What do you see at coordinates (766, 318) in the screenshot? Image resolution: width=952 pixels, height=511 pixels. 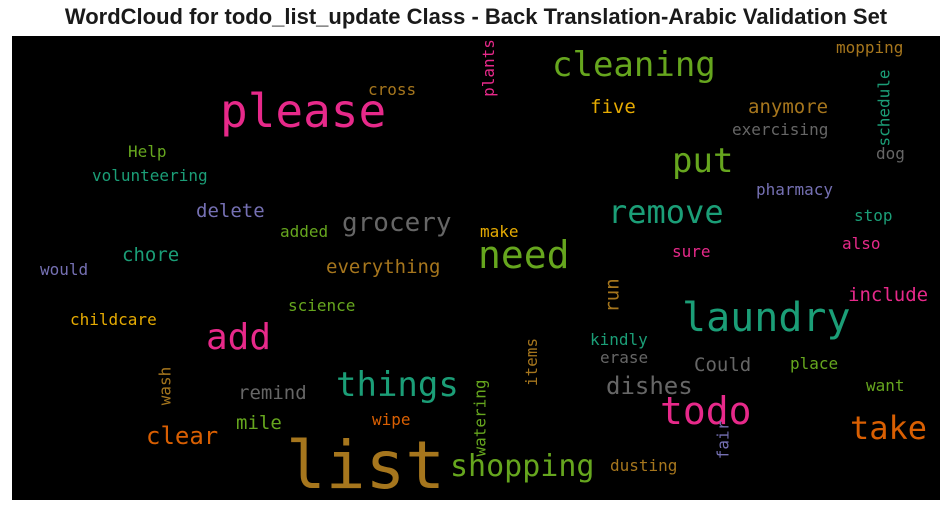 I see `word-laundry: laundry` at bounding box center [766, 318].